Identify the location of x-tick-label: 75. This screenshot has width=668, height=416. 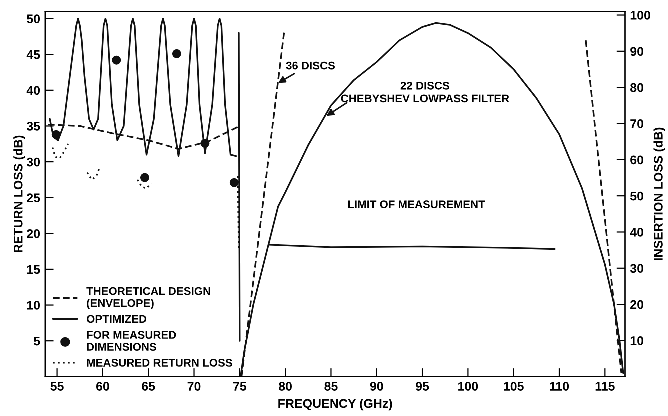
(240, 386).